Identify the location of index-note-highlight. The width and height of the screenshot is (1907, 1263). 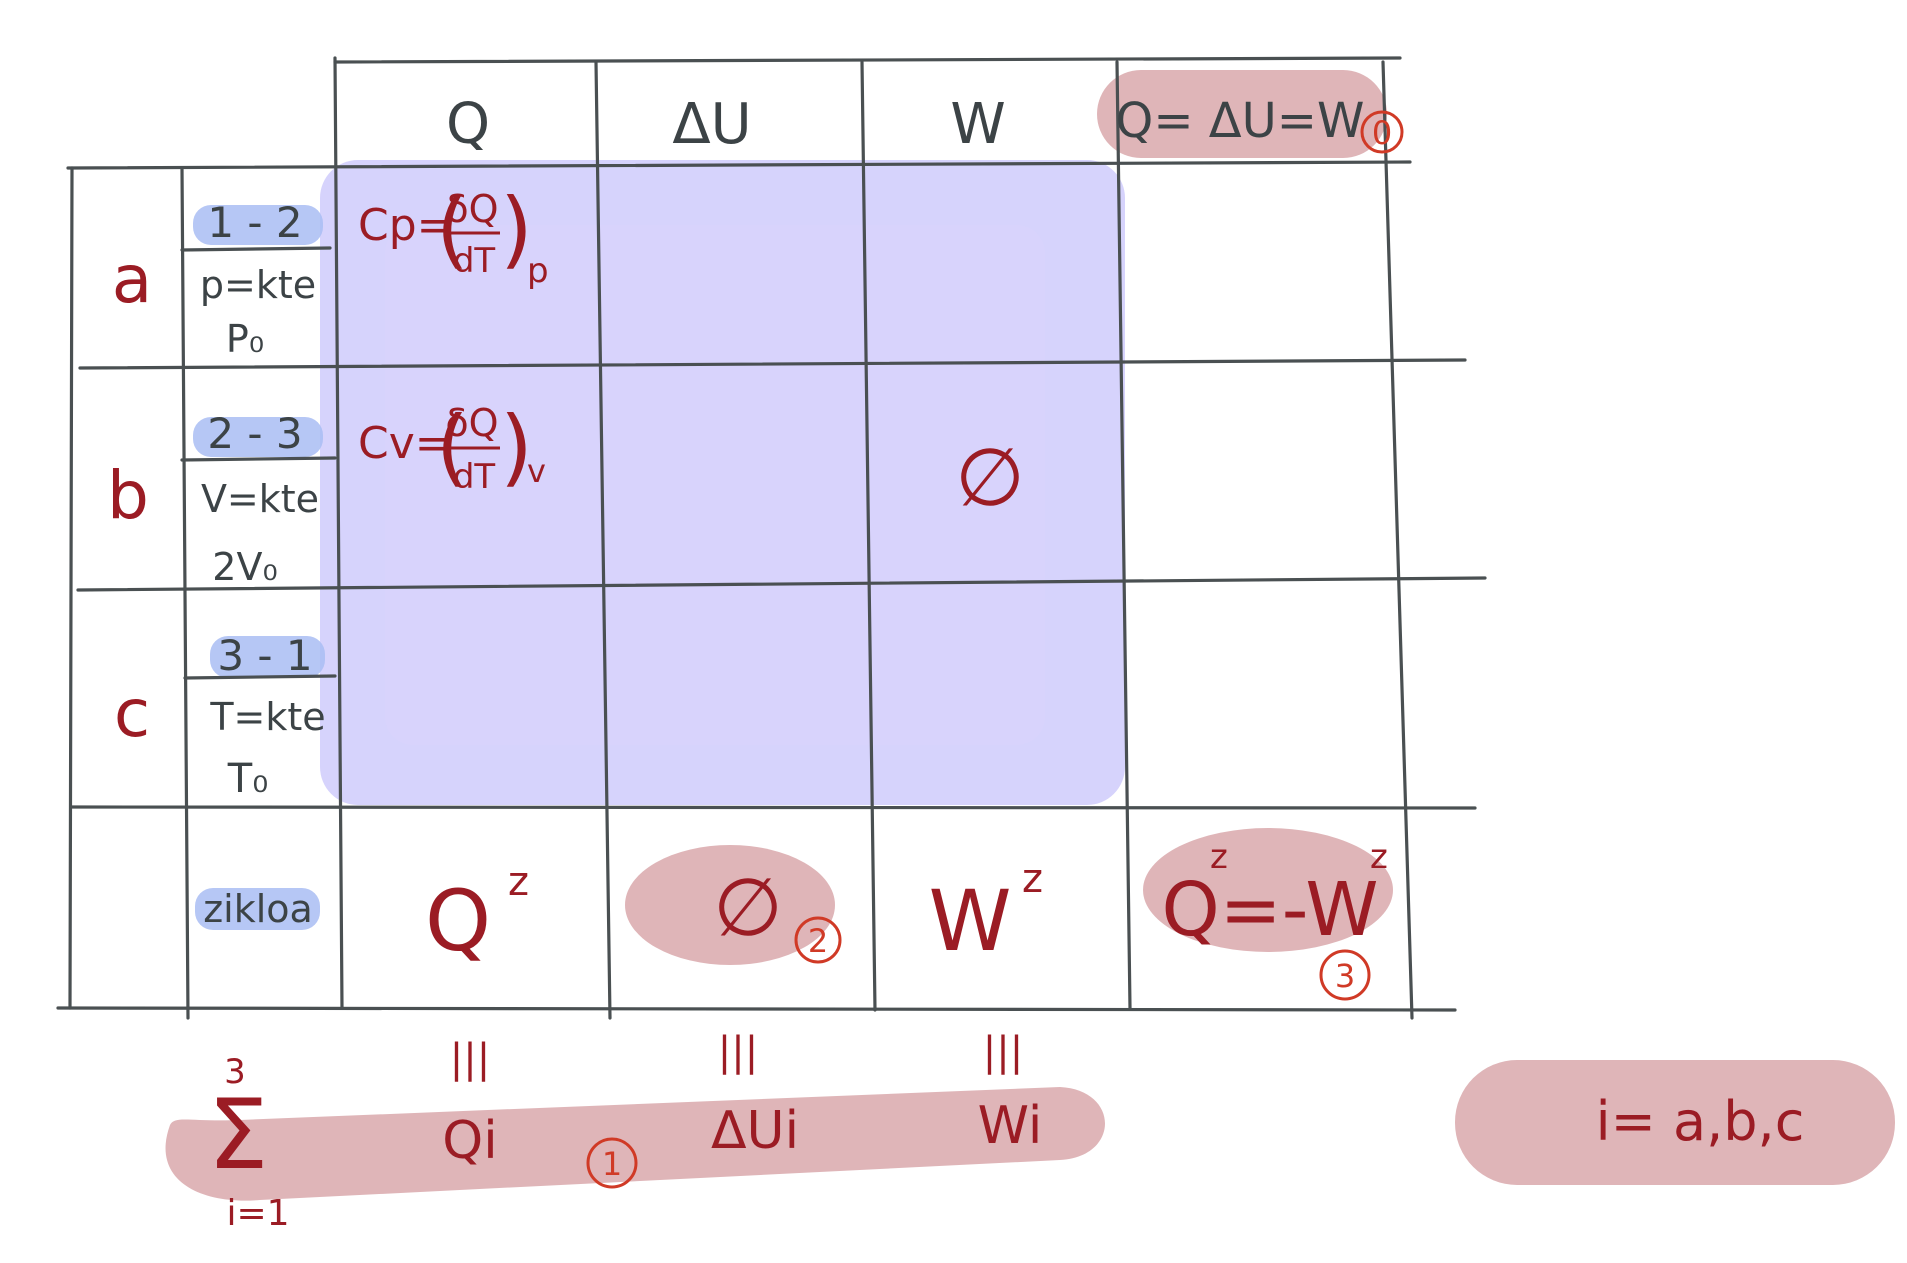
(1675, 1122).